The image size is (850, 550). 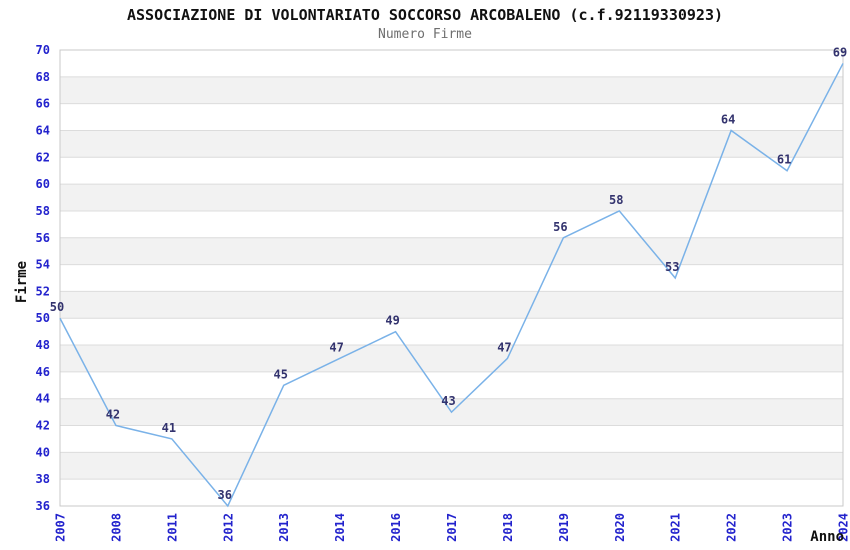 I want to click on y-tick-label: 40, so click(x=43, y=452).